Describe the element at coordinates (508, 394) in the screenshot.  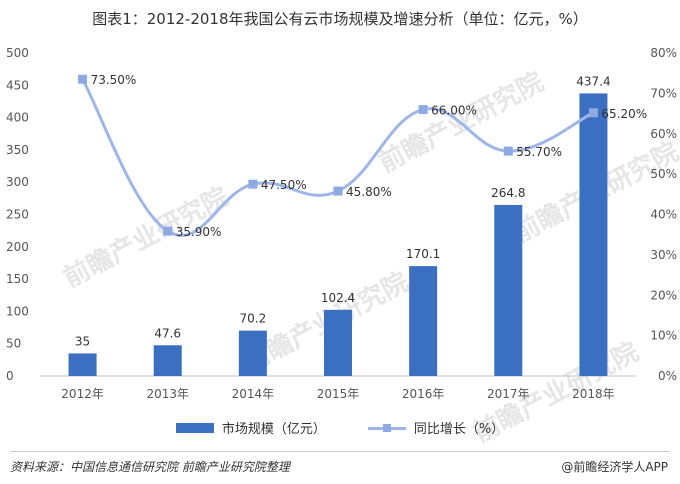
I see `x-tick-label: 2017年` at that location.